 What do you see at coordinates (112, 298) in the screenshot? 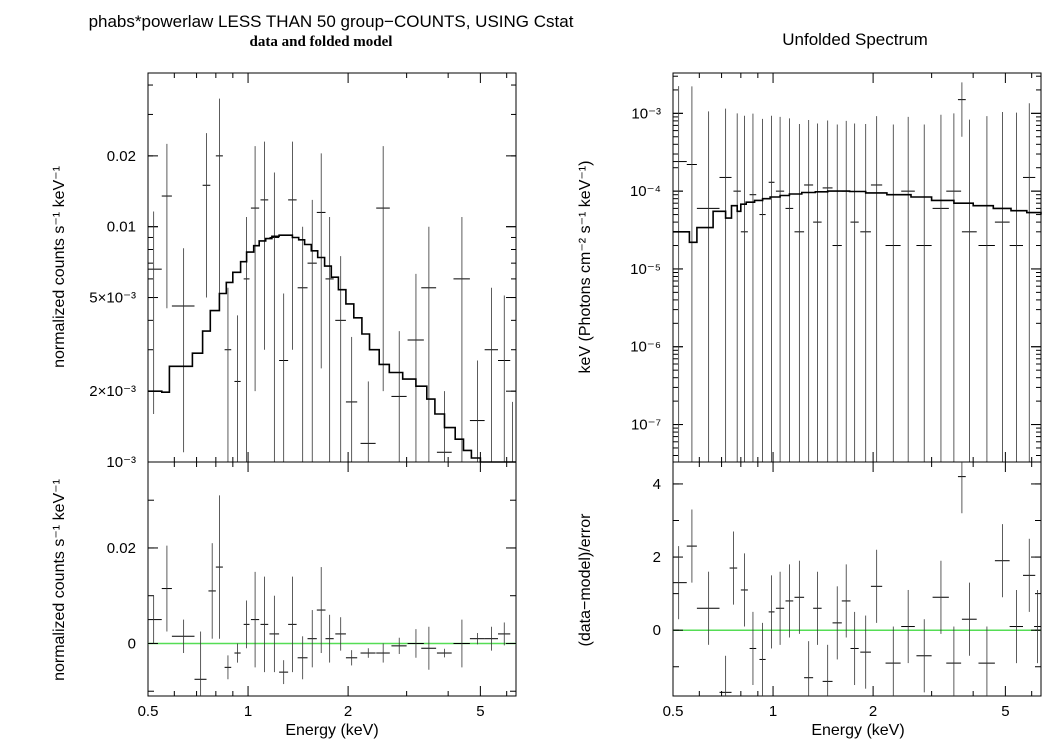
I see `y-tick-label: 5×10⁻³` at bounding box center [112, 298].